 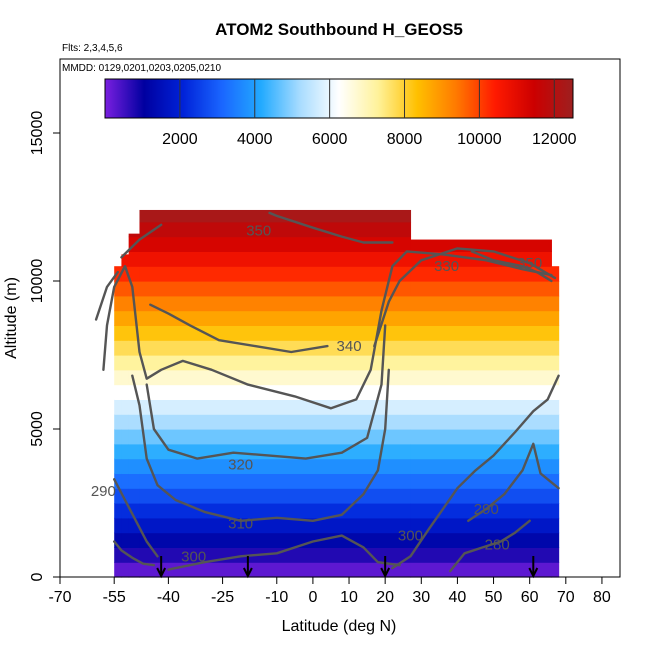 I want to click on colorbar-tick-label: 4000, so click(x=255, y=139).